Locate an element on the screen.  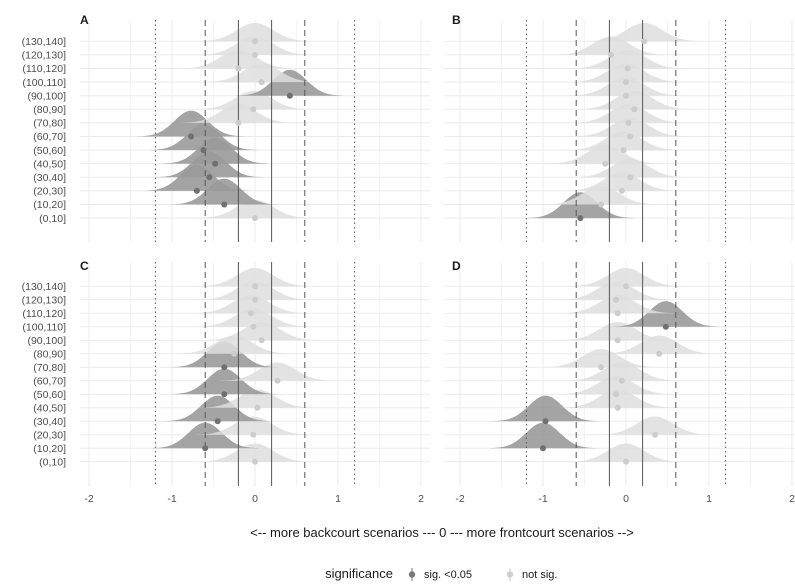
legend-label-ns: not sig. is located at coordinates (539, 575).